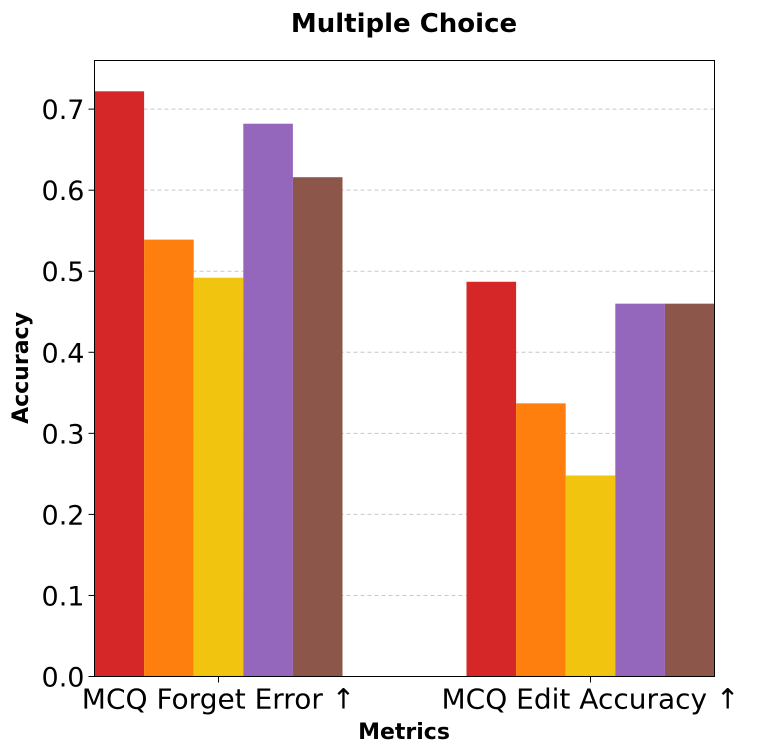  What do you see at coordinates (63, 353) in the screenshot?
I see `y-tick-label: 0.4` at bounding box center [63, 353].